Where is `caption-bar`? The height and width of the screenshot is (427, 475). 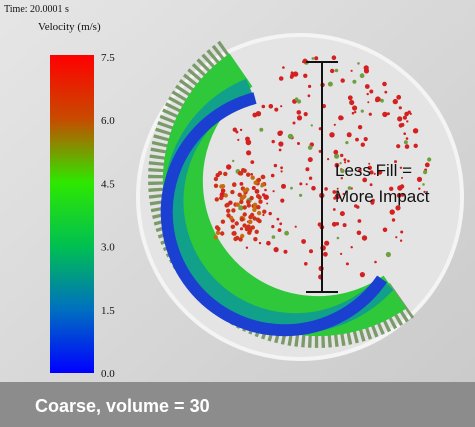
caption-bar is located at coordinates (237, 404).